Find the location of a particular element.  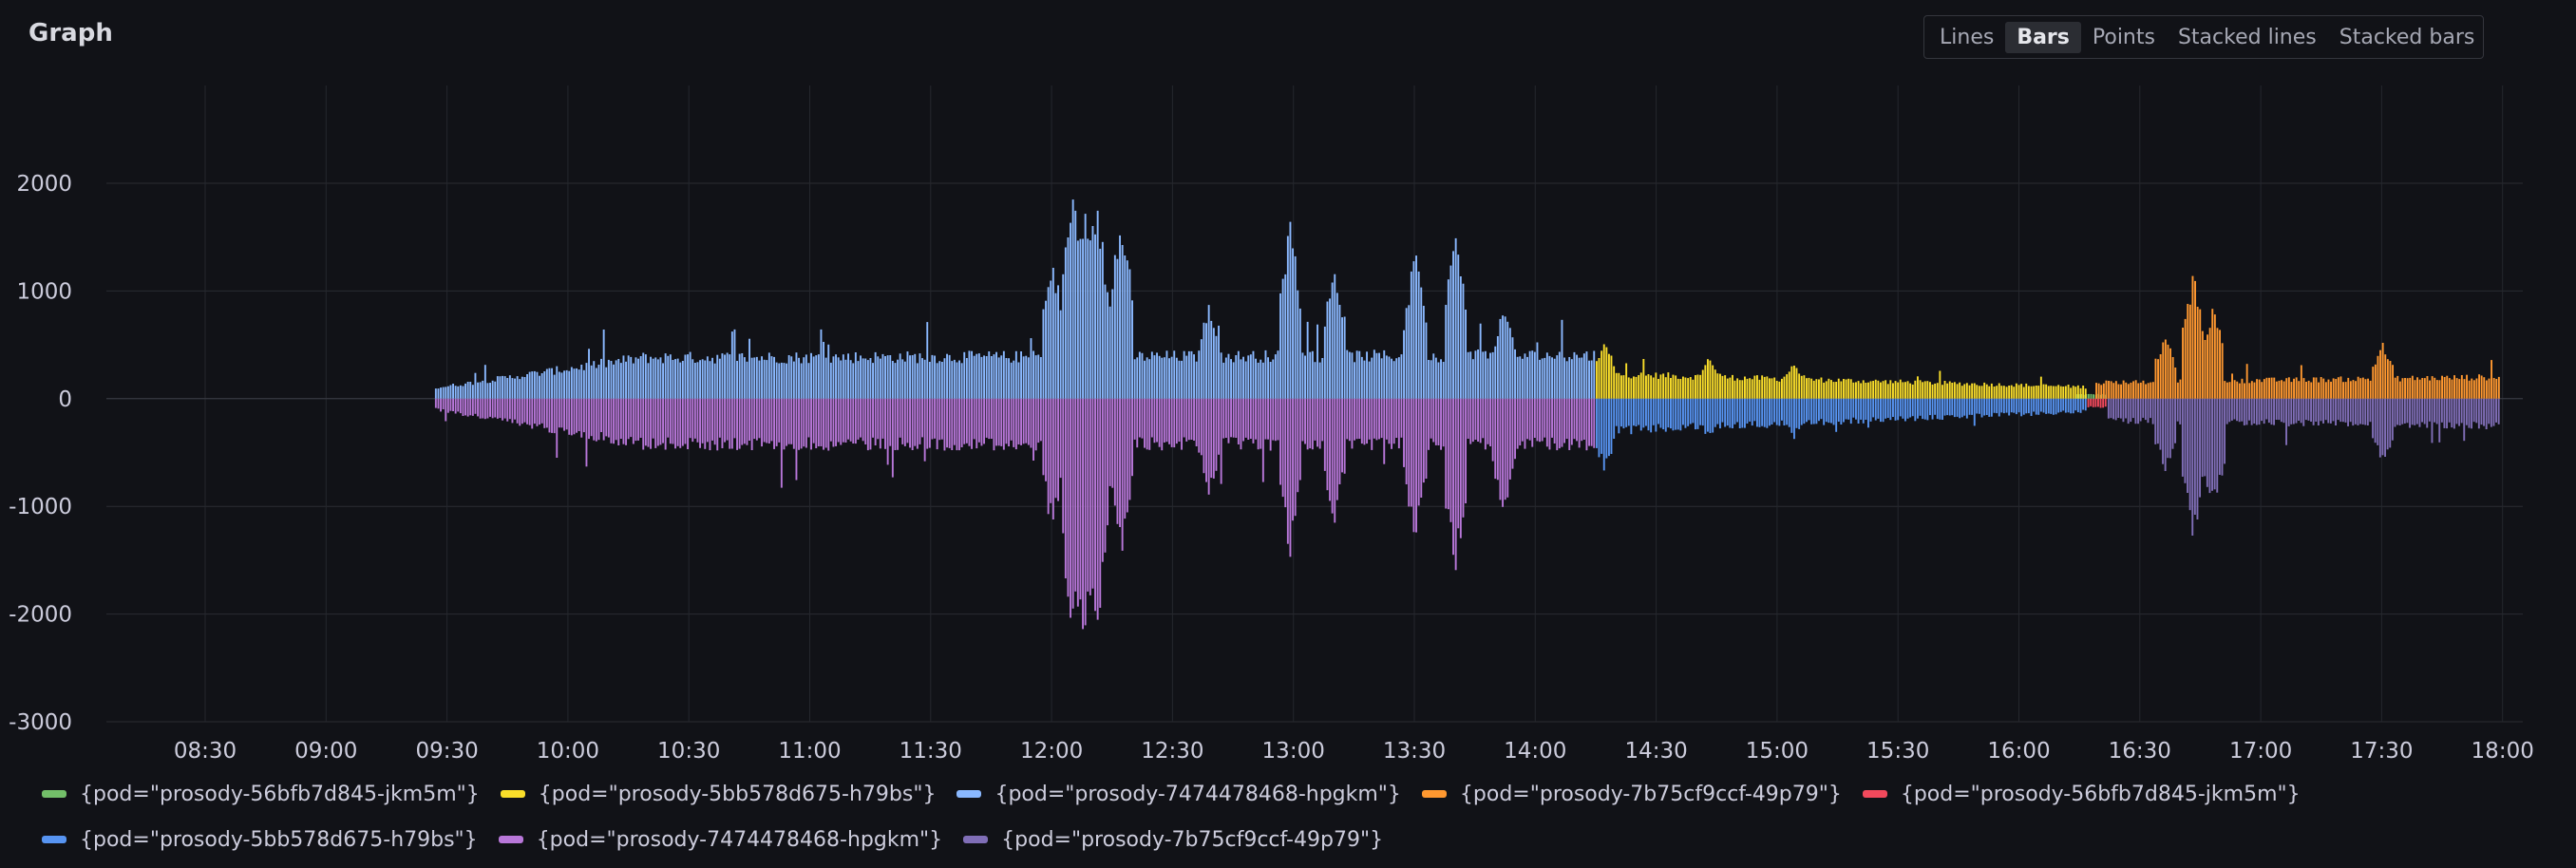

legend-label: {pod="prosody-5bb578d675-h79bs"} is located at coordinates (279, 839).